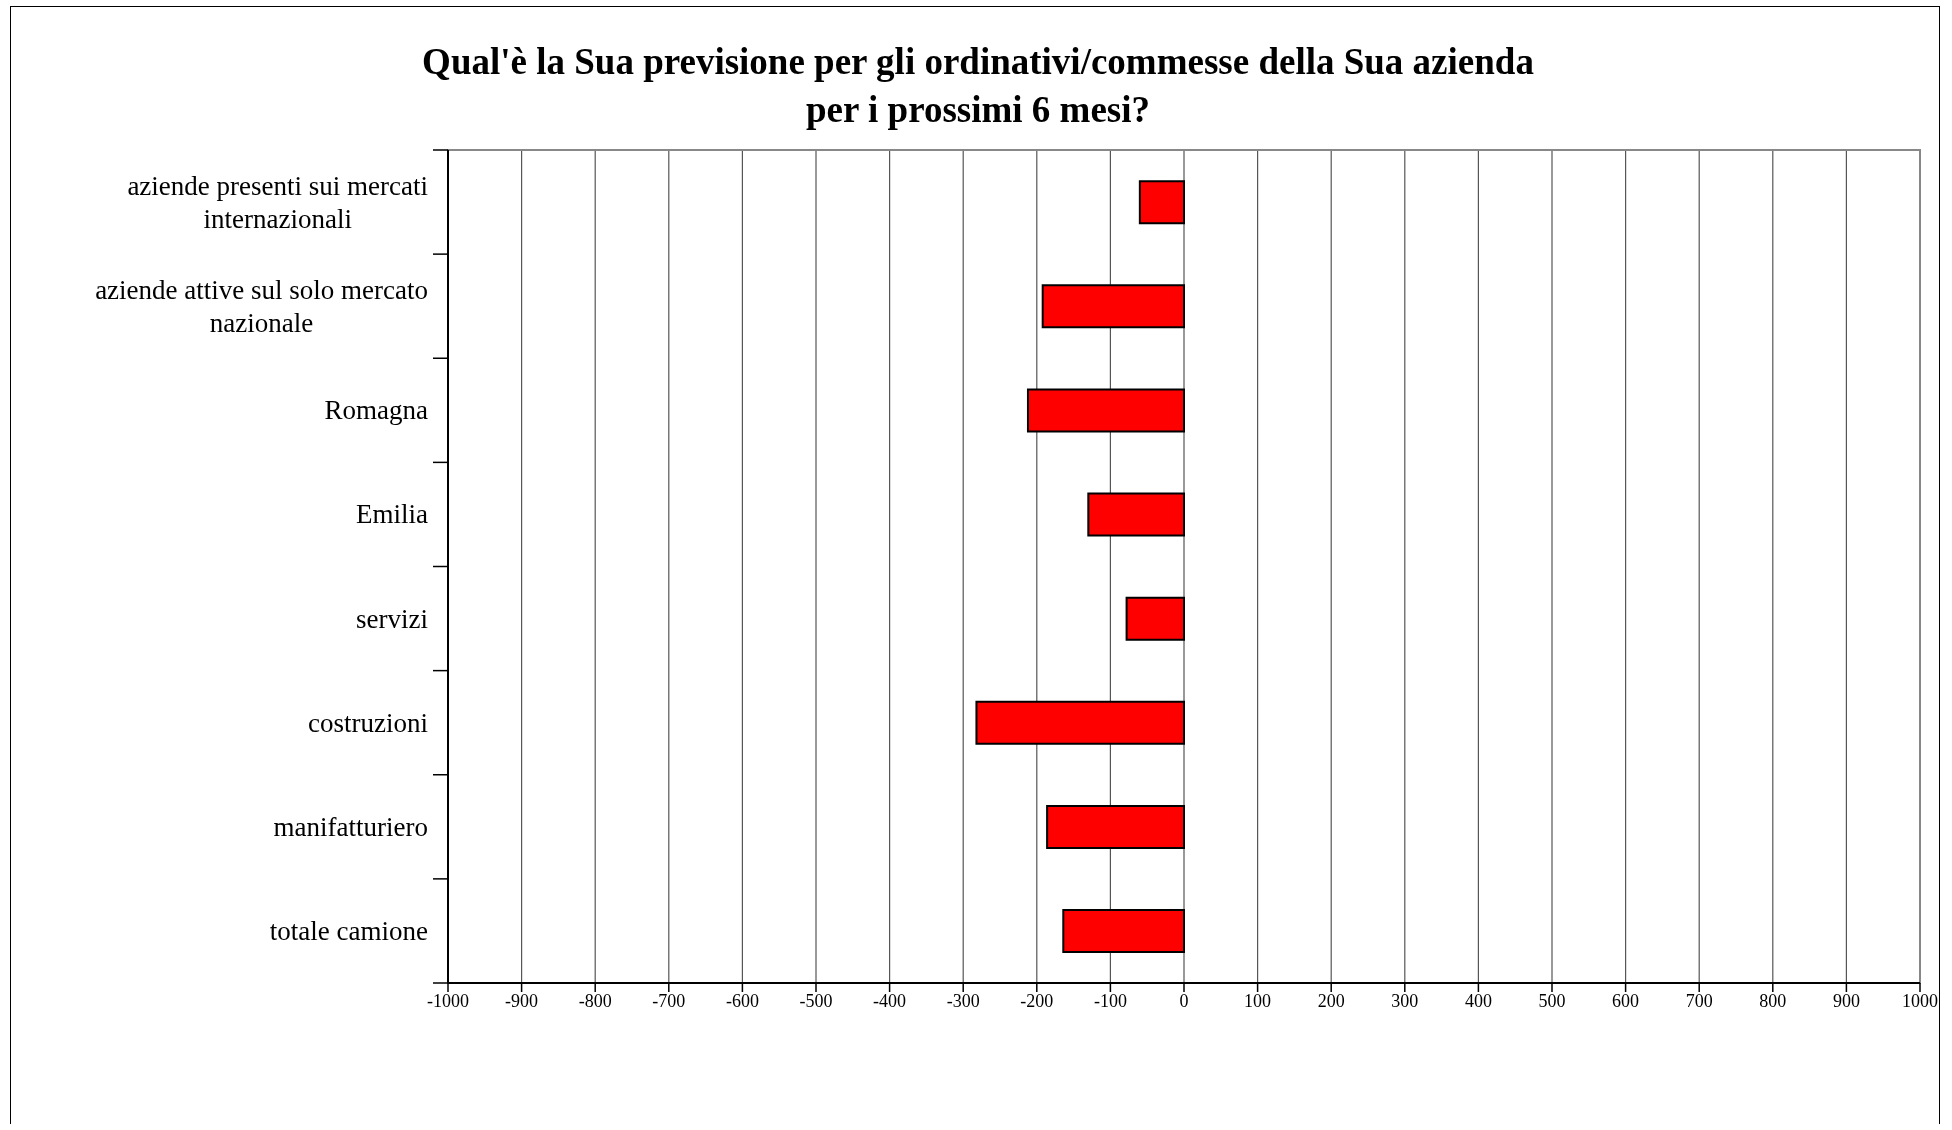 Image resolution: width=1952 pixels, height=1130 pixels. I want to click on y-tick-label: aziende attive sul solo mercato nazionale, so click(261, 306).